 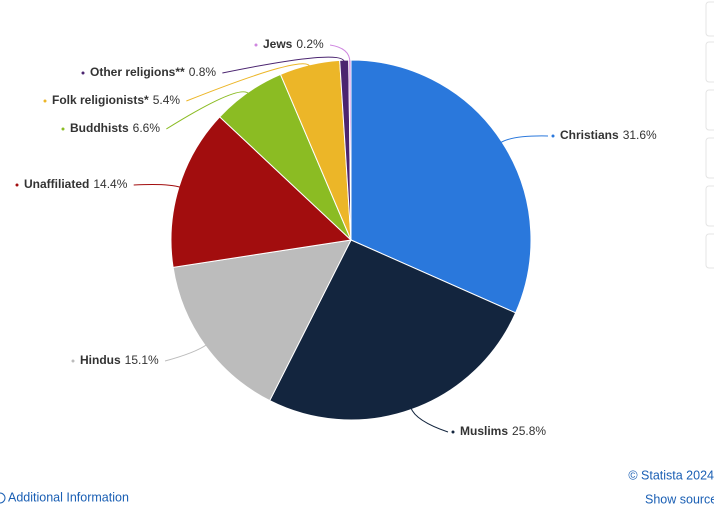 What do you see at coordinates (56, 184) in the screenshot?
I see `label-name: Unaffiliated` at bounding box center [56, 184].